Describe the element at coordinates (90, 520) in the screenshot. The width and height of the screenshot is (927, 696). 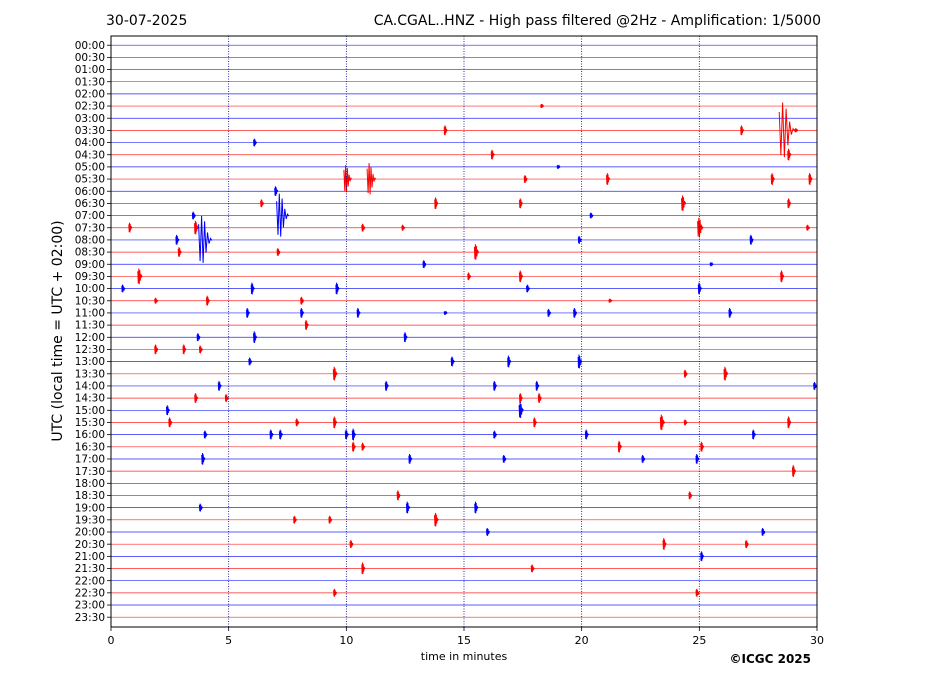
I see `y-tick-label: 19:30` at that location.